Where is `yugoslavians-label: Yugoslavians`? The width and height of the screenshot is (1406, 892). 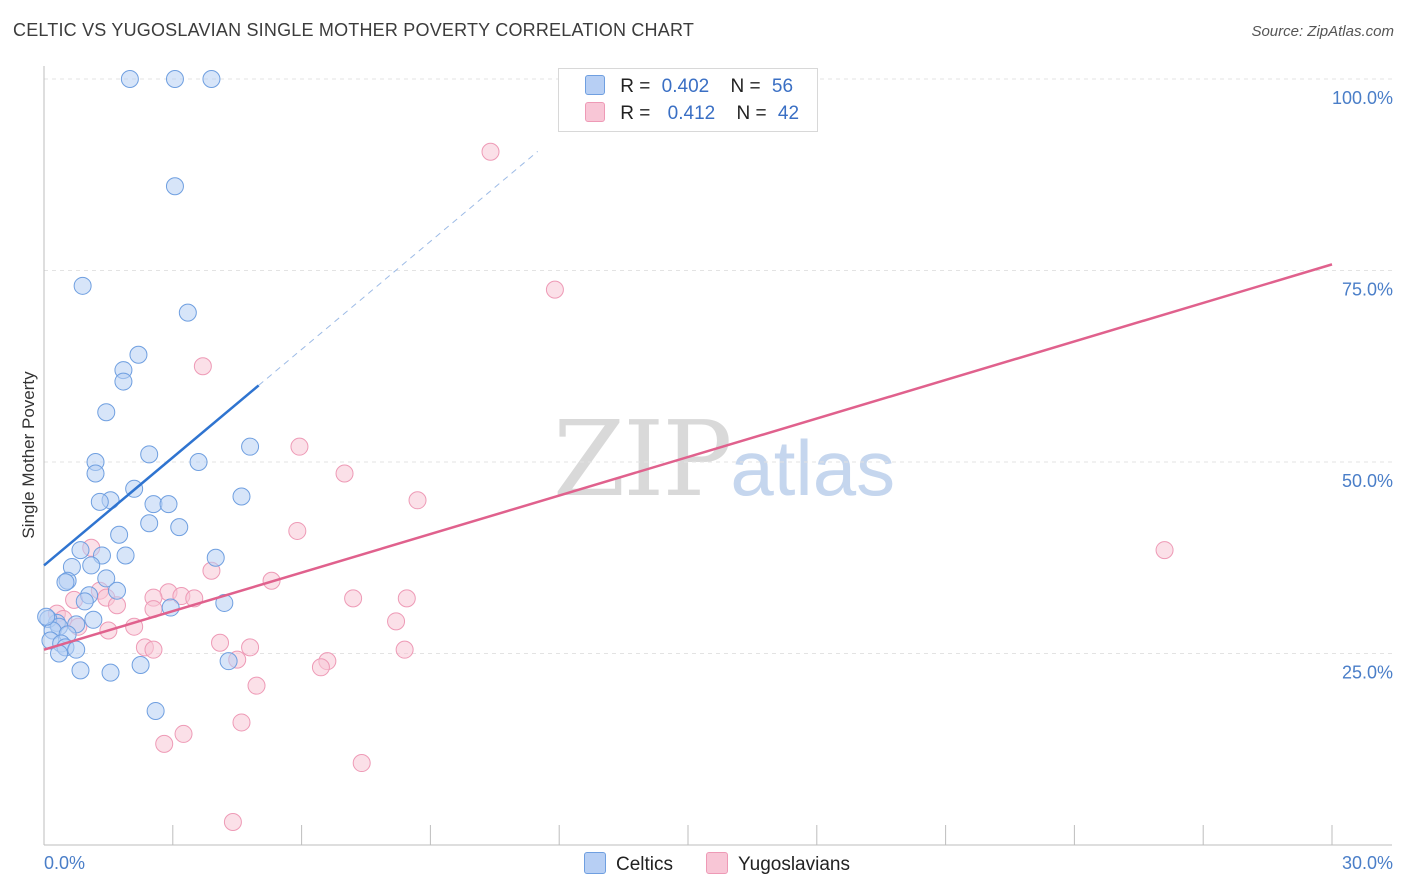
yugoslavians-label: Yugoslavians is located at coordinates (794, 864).